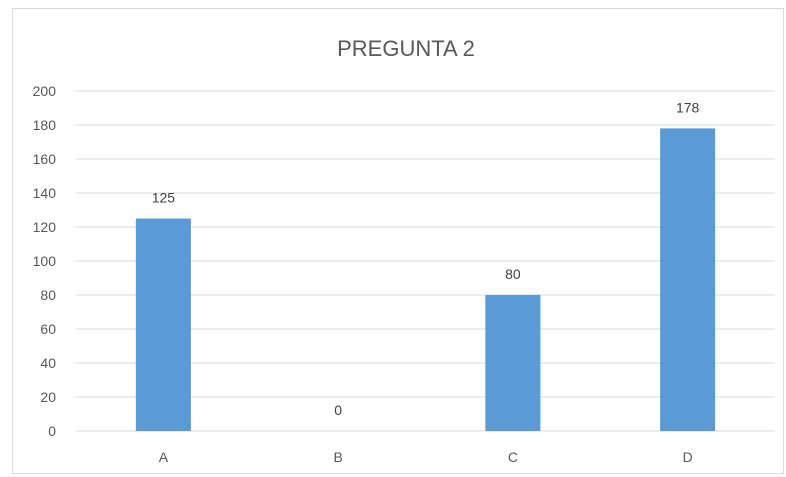  Describe the element at coordinates (406, 48) in the screenshot. I see `chart-title: PREGUNTA 2` at that location.